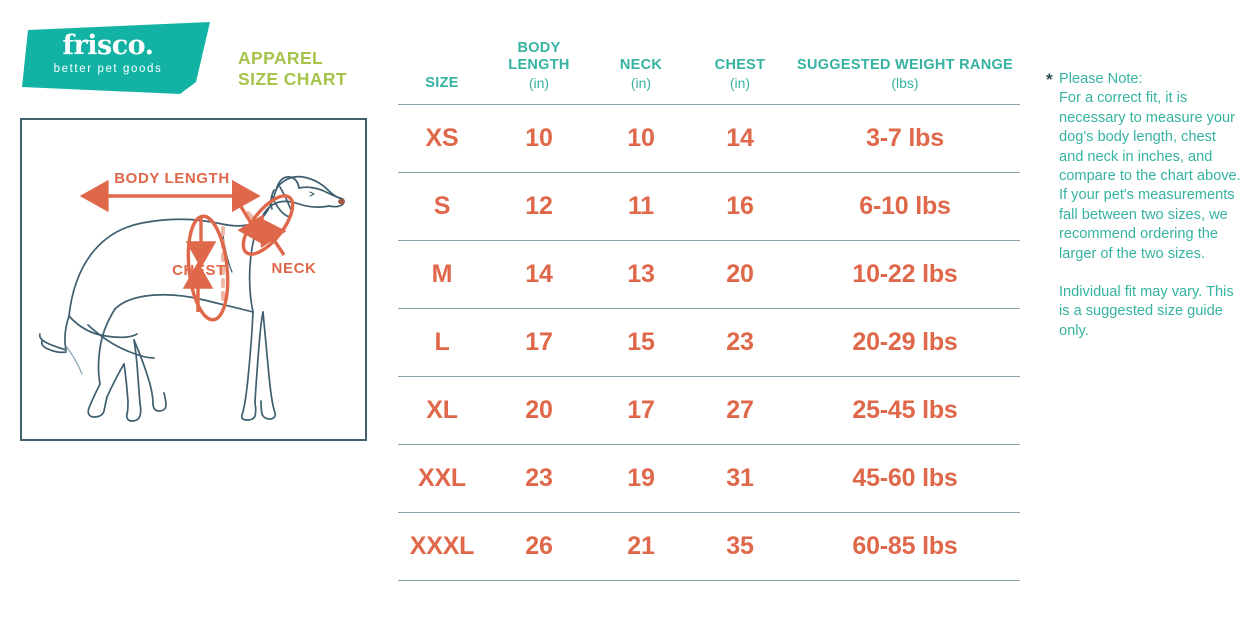  Describe the element at coordinates (442, 274) in the screenshot. I see `cell-size: M` at that location.